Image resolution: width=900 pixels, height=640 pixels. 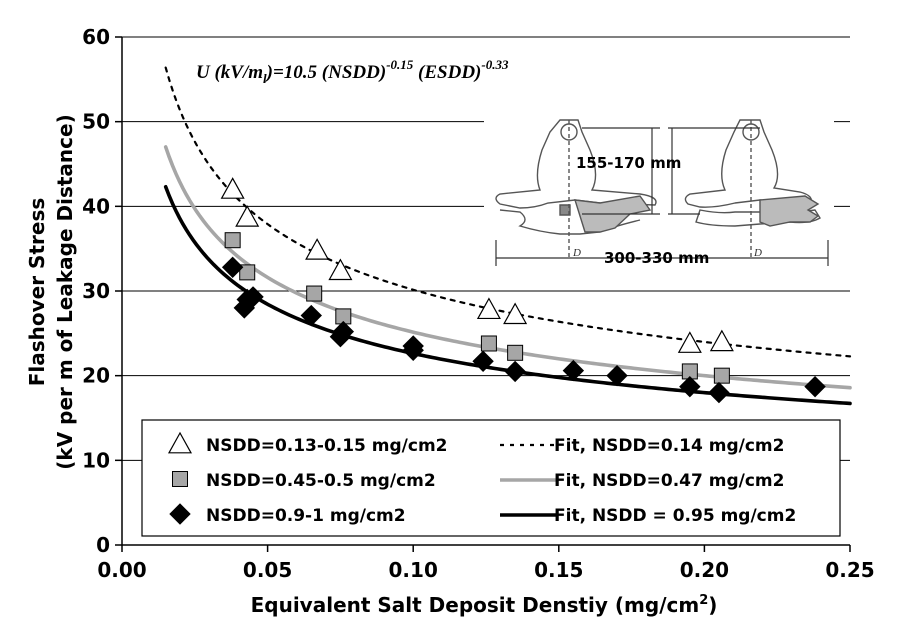 What do you see at coordinates (96, 291) in the screenshot?
I see `y-tick-label-30: 30` at bounding box center [96, 291].